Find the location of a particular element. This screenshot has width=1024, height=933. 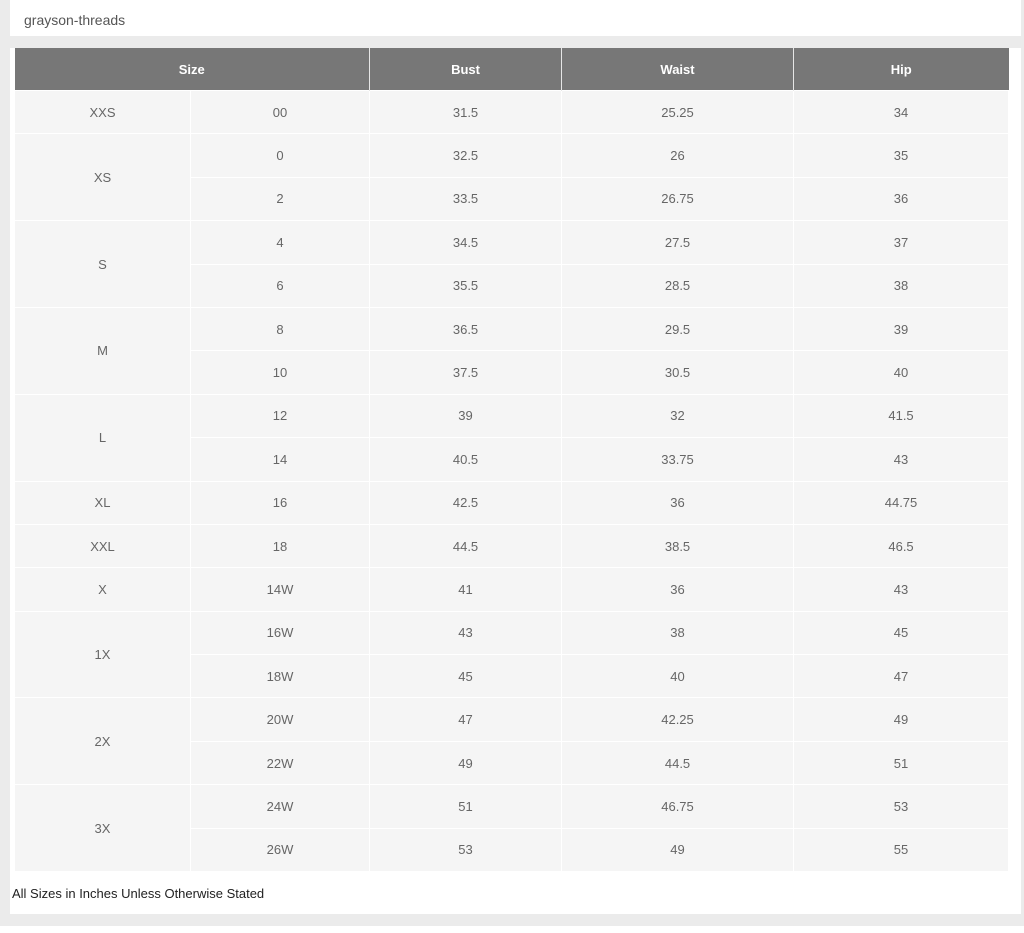

bust-cell: 53 is located at coordinates (466, 850).